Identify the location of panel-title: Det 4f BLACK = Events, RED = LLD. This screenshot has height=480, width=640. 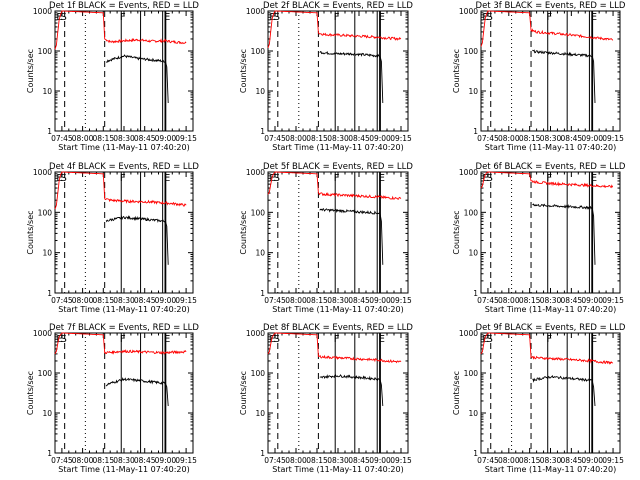
(124, 167).